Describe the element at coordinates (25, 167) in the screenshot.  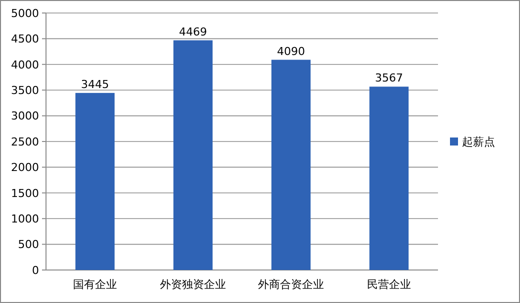
I see `y-tick-label: 2000` at that location.